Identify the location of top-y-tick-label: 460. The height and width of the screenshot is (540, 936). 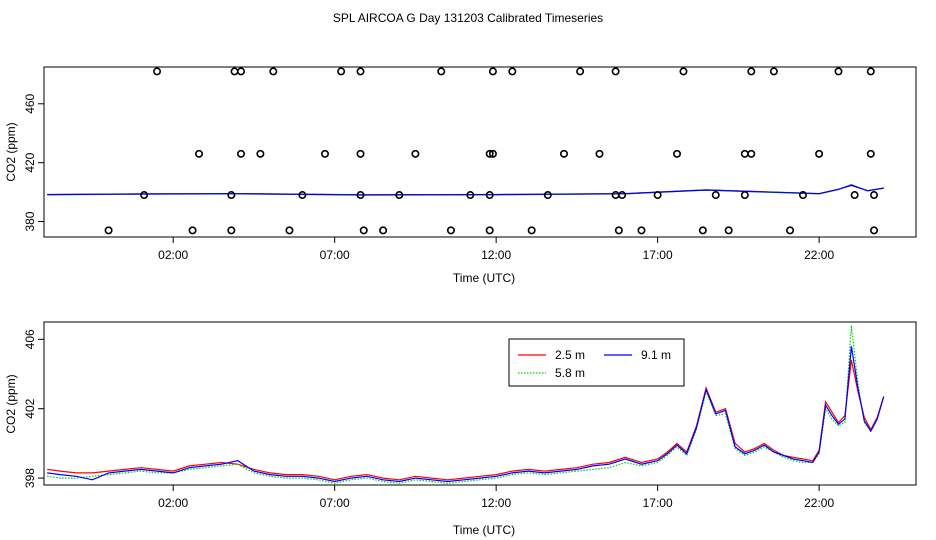
(30, 103).